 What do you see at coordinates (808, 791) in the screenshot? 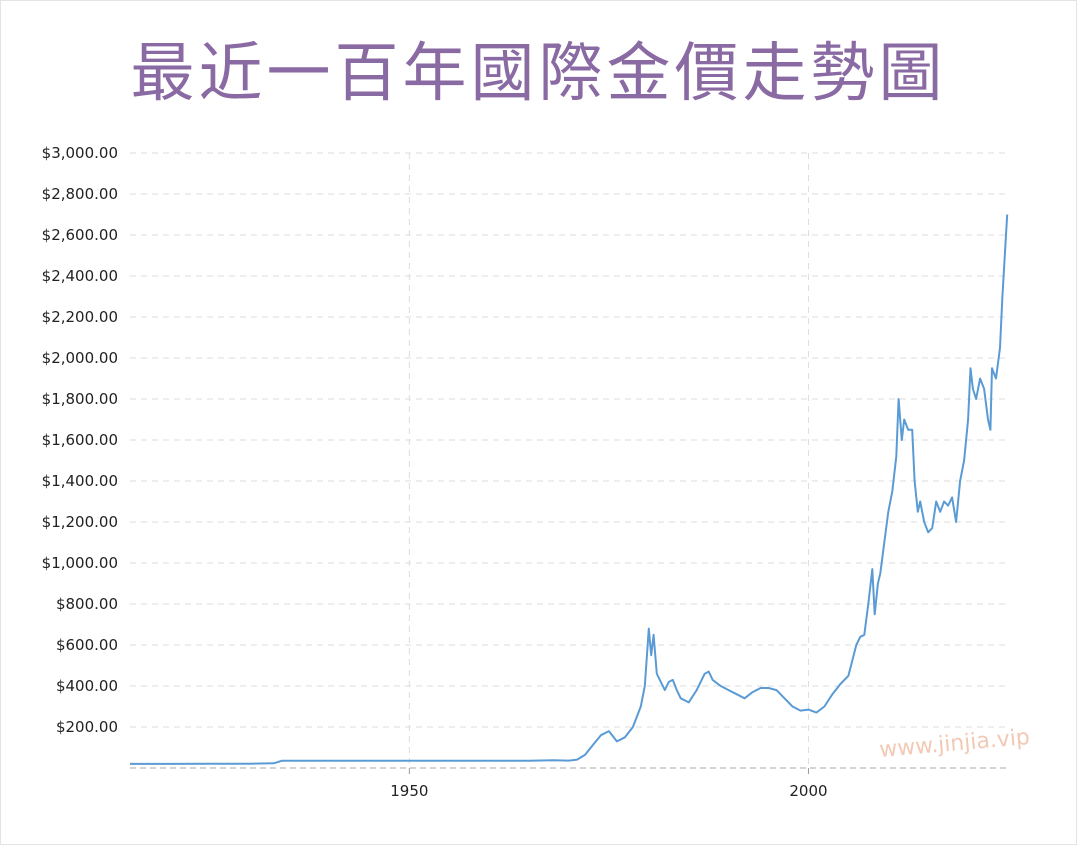
I see `x-tick-label: 2000` at bounding box center [808, 791].